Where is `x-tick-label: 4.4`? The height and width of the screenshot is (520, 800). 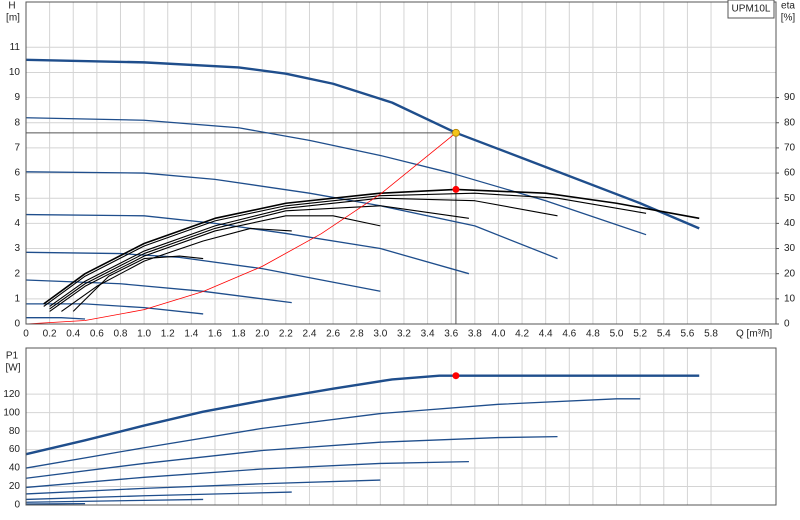
x-tick-label: 4.4 is located at coordinates (546, 334).